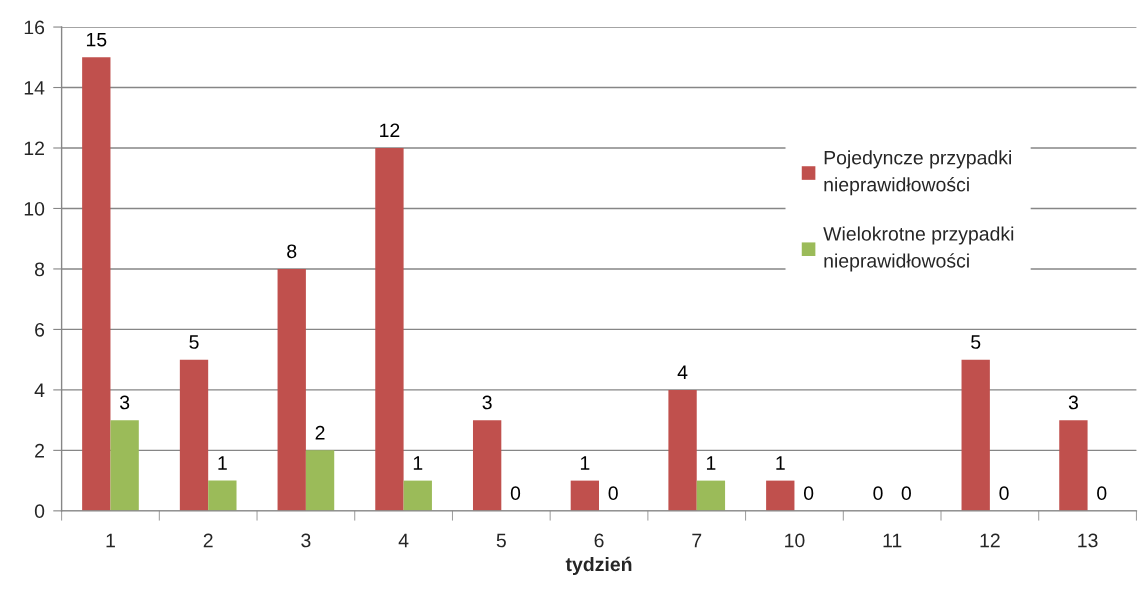  Describe the element at coordinates (292, 251) in the screenshot. I see `data-label: 8` at that location.